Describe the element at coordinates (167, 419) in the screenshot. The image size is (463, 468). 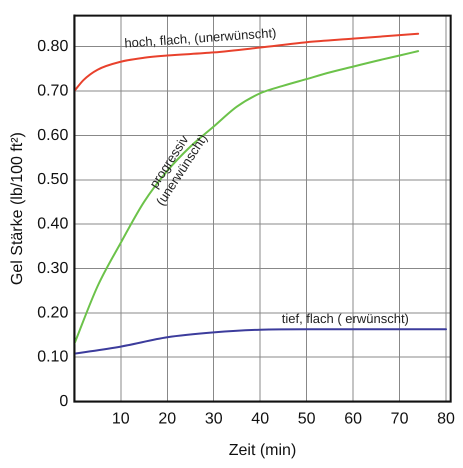
I see `x-tick-label: 20` at that location.